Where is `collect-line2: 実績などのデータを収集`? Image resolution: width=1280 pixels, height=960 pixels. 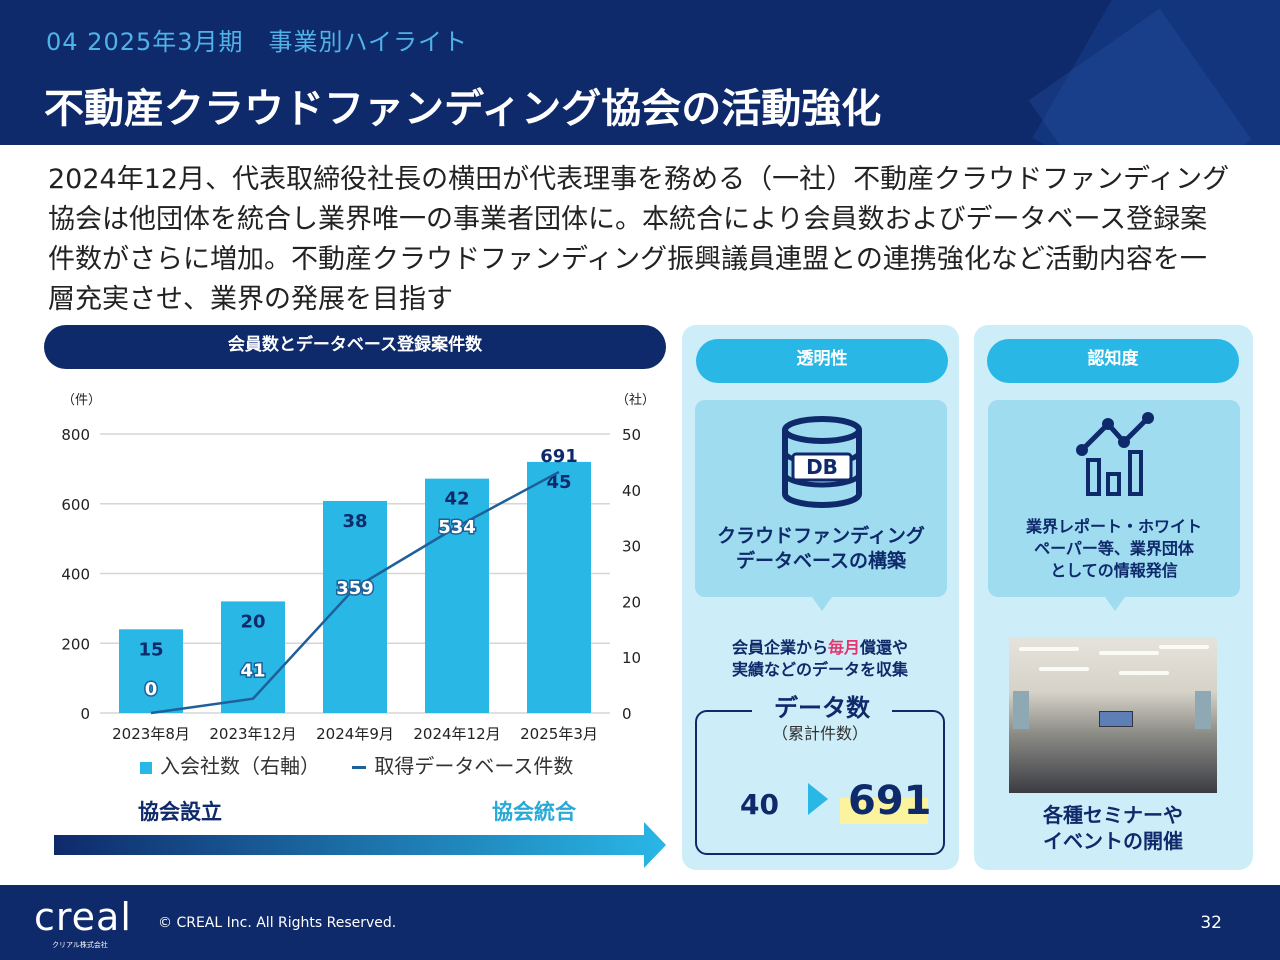
collect-line2: 実績などのデータを収集 is located at coordinates (819, 669).